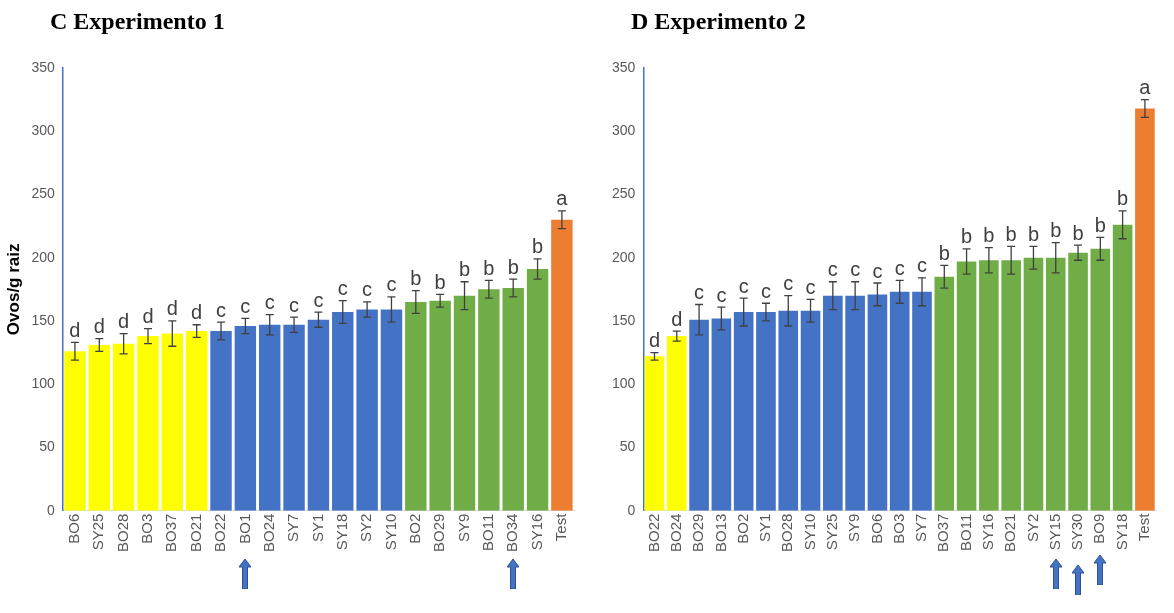 The width and height of the screenshot is (1174, 613). Describe the element at coordinates (965, 532) in the screenshot. I see `x-tick-label: BO11` at that location.